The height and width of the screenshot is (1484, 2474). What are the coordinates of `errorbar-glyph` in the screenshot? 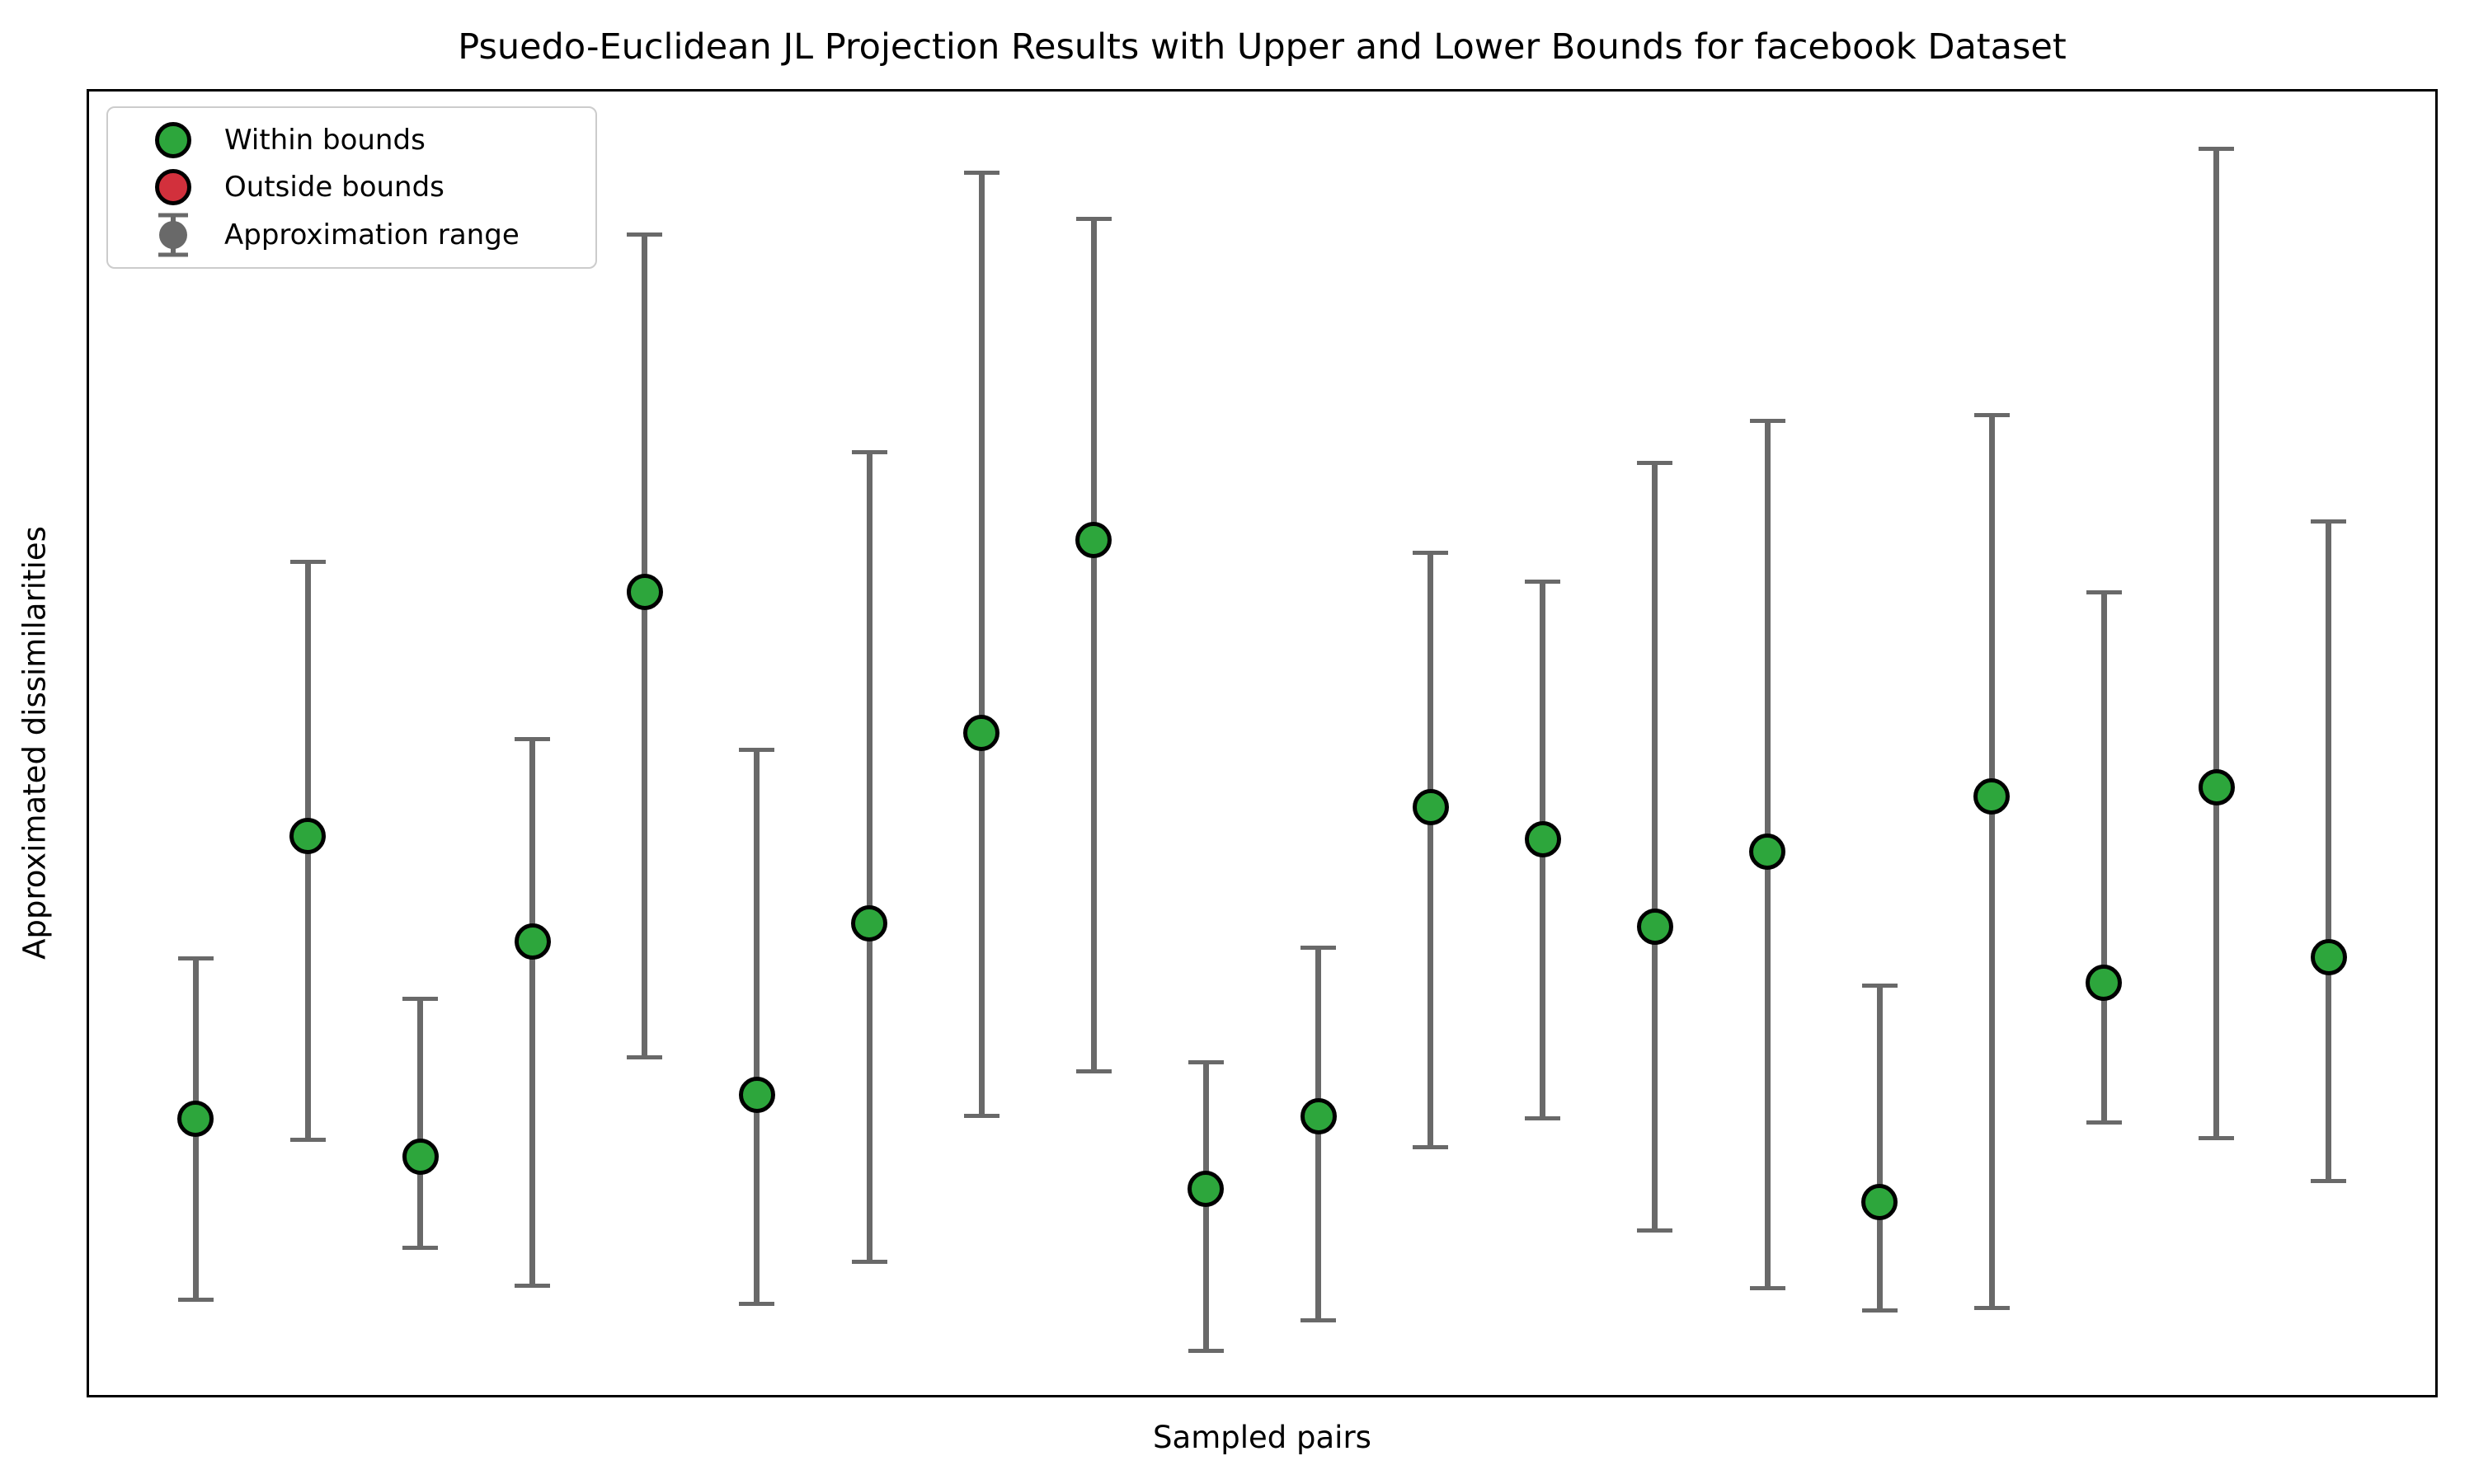 It's located at (173, 235).